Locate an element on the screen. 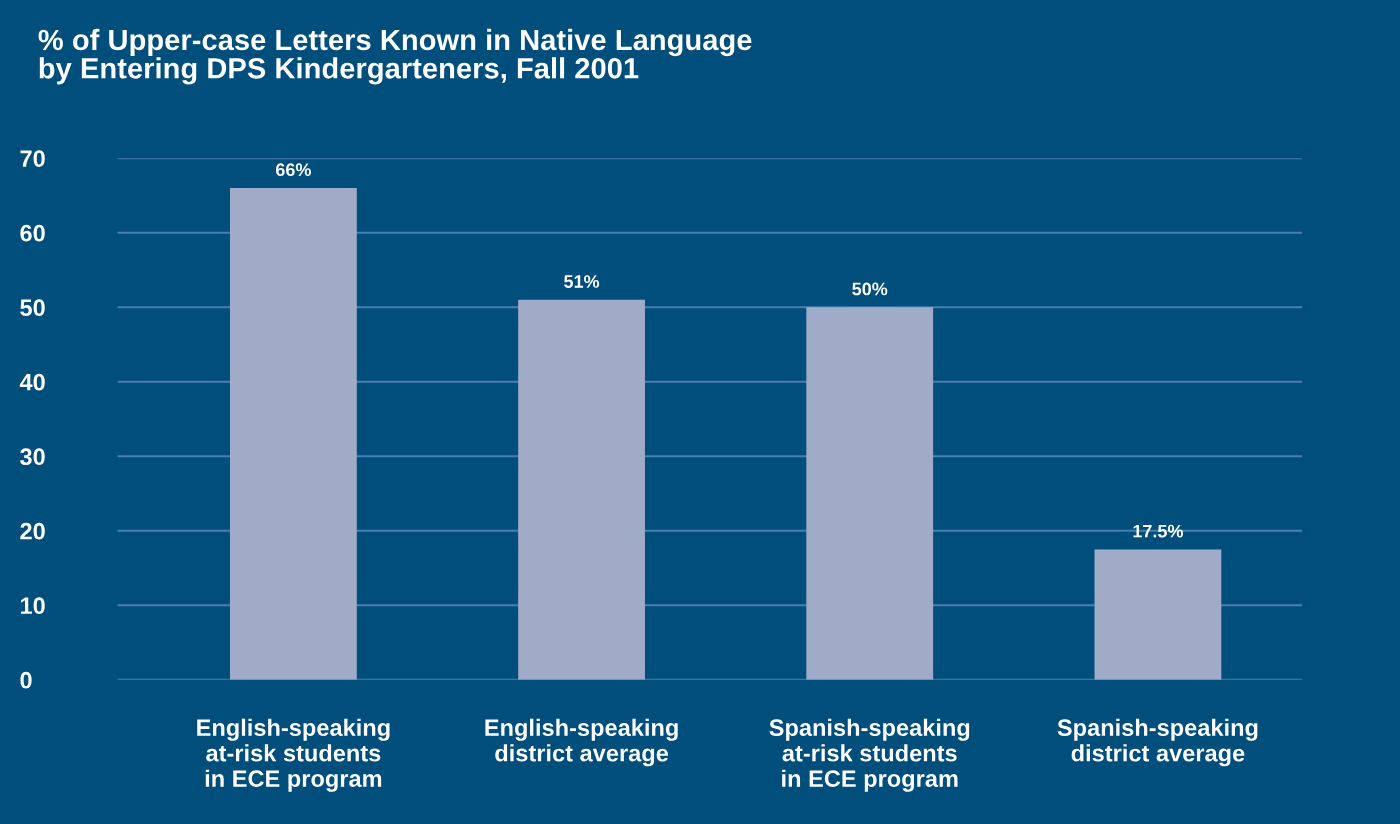 The height and width of the screenshot is (824, 1400). x-tick-label: Spanish-speaking district average is located at coordinates (1157, 742).